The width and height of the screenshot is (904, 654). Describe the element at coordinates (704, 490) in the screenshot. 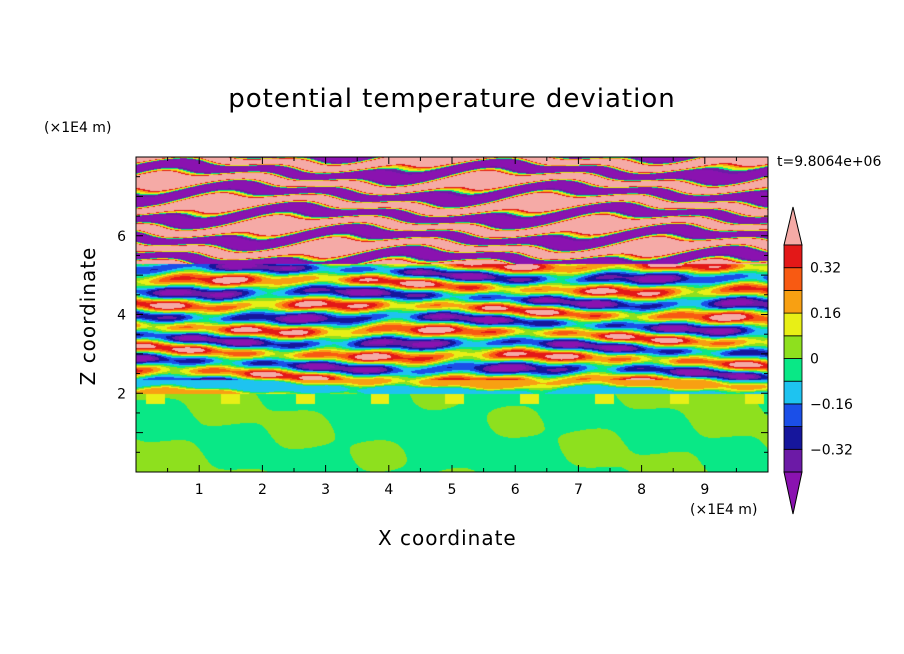

I see `x-tick-label: 9` at that location.